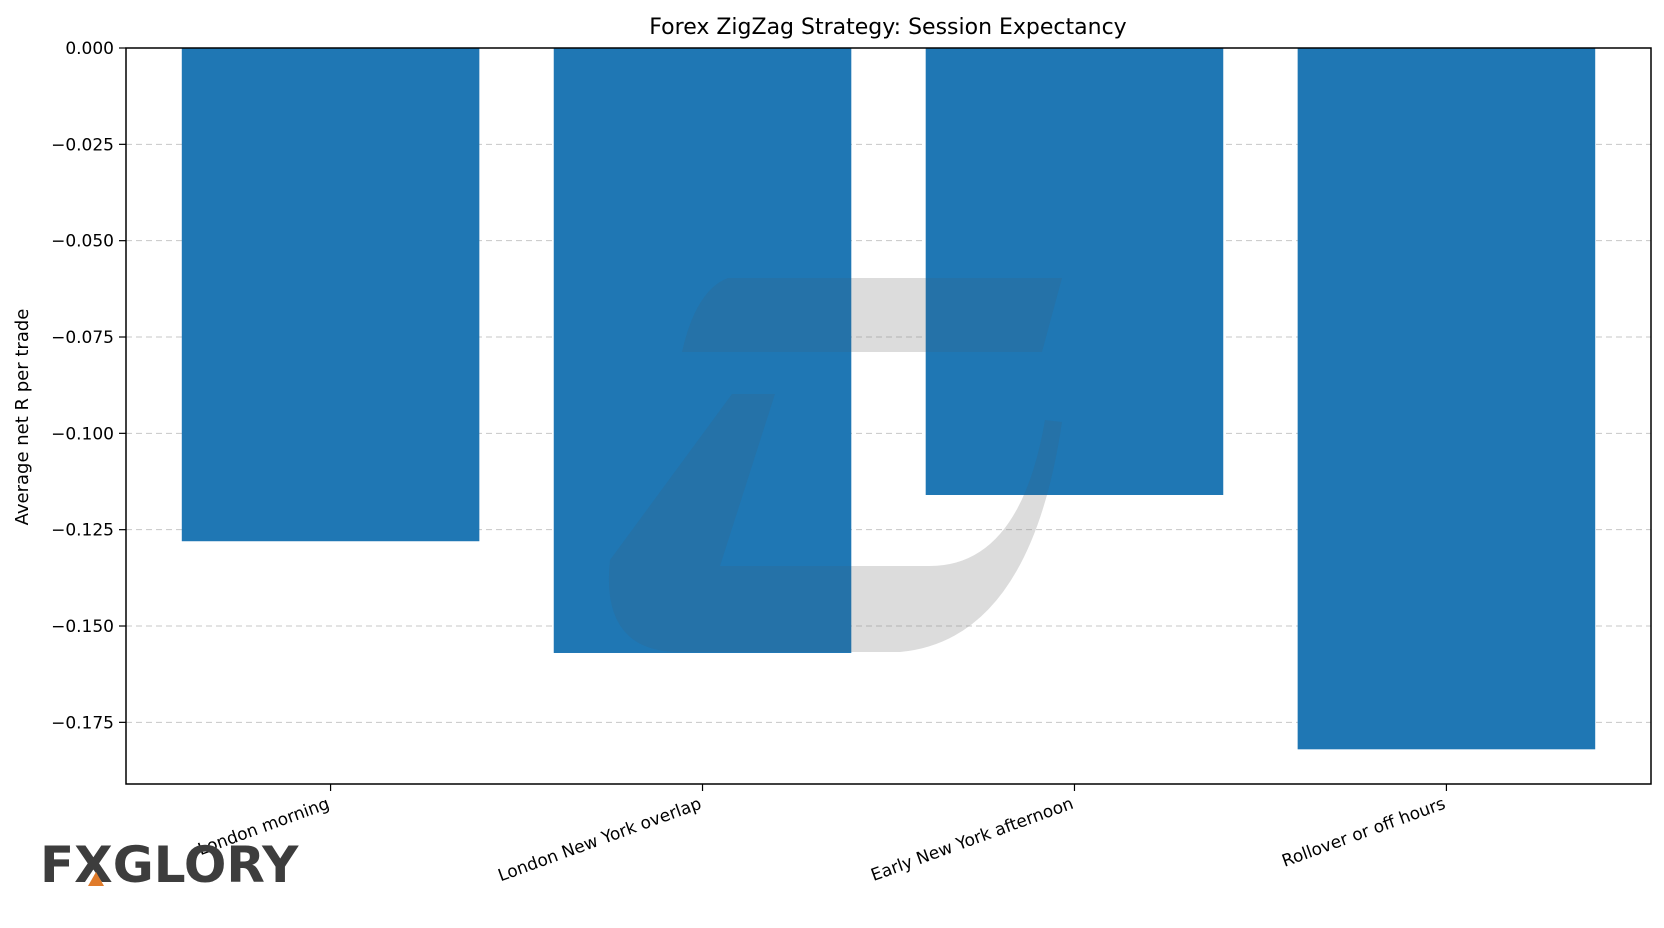 This screenshot has width=1664, height=928. Describe the element at coordinates (1363, 833) in the screenshot. I see `x-tick-label: Rollover or off hours` at that location.